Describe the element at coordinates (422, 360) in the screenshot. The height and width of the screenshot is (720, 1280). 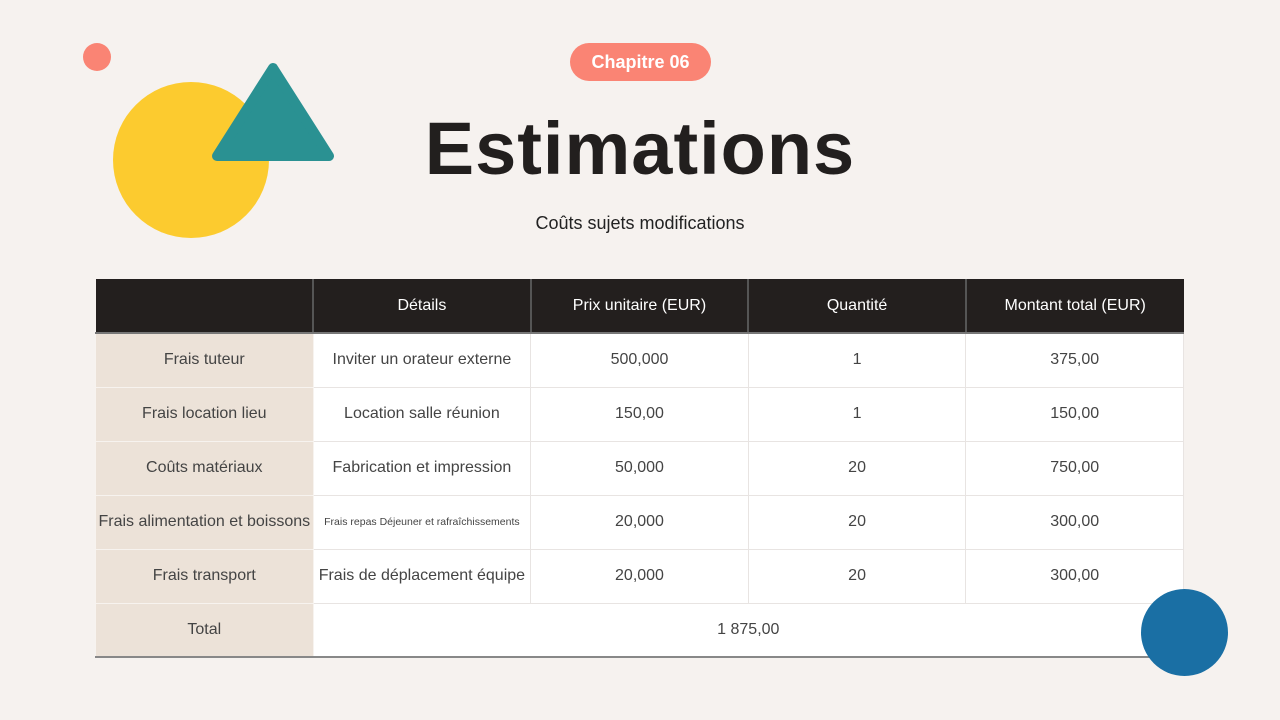
I see `row-details: Inviter un orateur externe` at that location.